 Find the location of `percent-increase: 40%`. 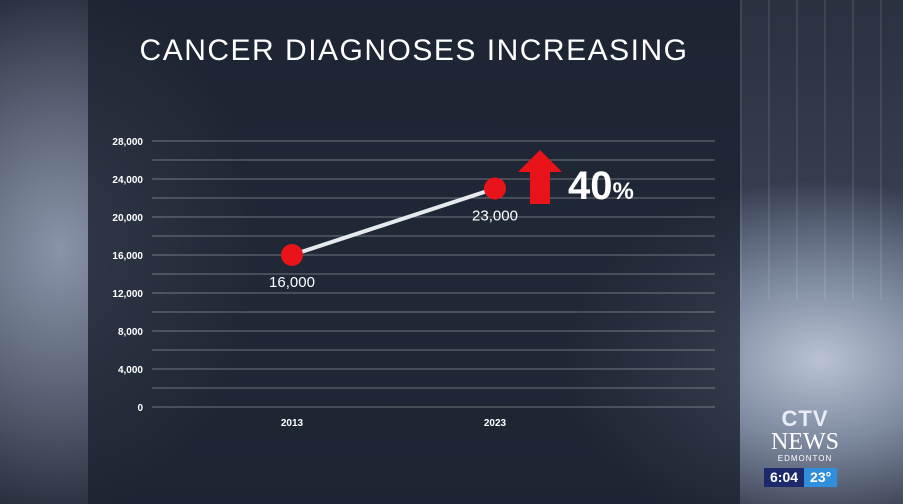

percent-increase: 40% is located at coordinates (601, 186).